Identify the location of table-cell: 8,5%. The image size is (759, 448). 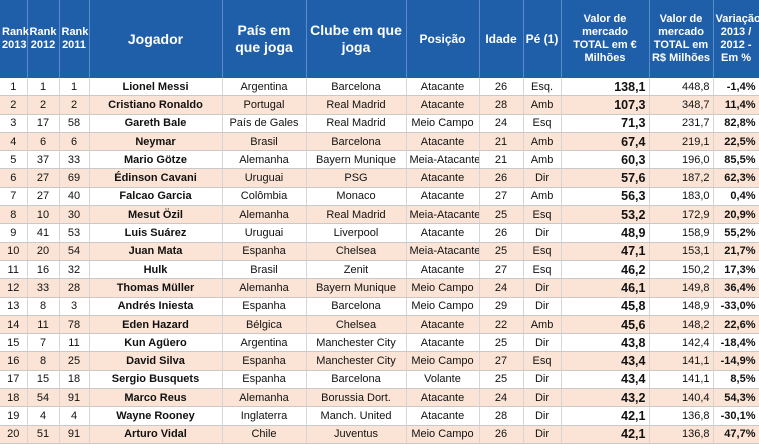
(736, 380).